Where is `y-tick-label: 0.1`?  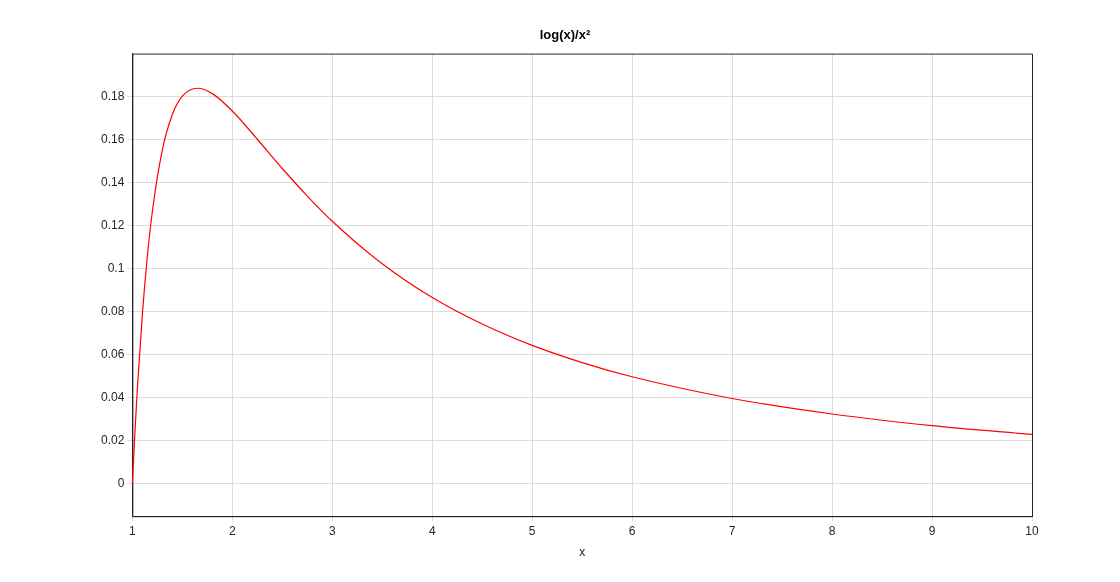
y-tick-label: 0.1 is located at coordinates (116, 268).